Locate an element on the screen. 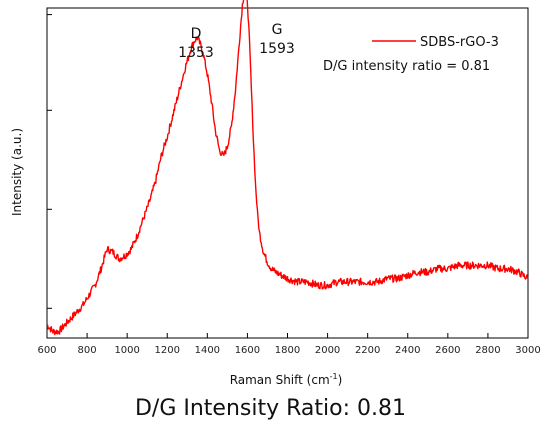 The image size is (541, 437). x-tick-label-1800: 1800 is located at coordinates (287, 350).